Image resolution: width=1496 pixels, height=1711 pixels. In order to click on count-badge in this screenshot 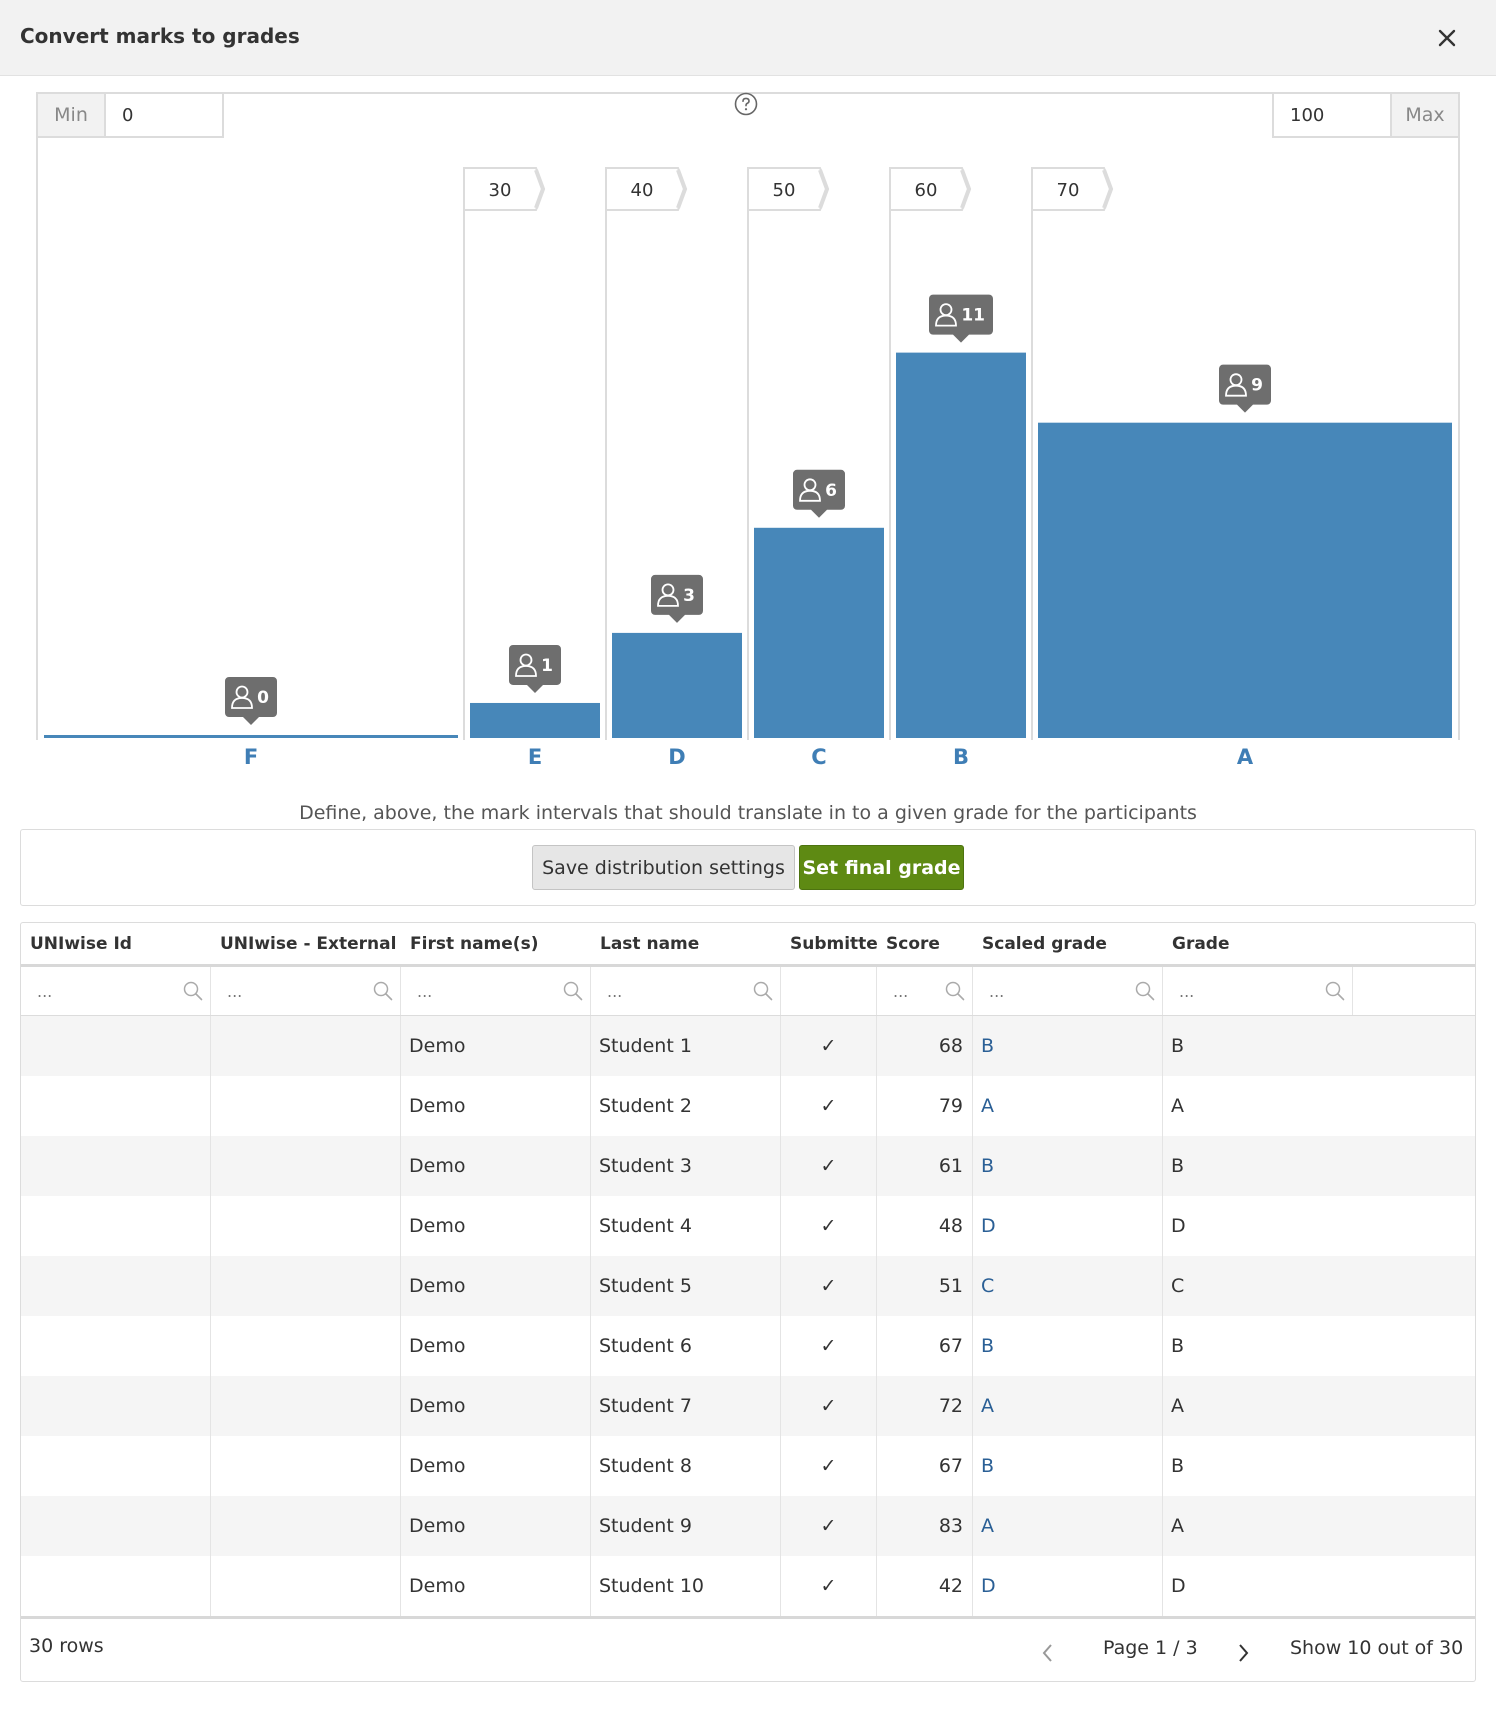, I will do `click(961, 318)`.